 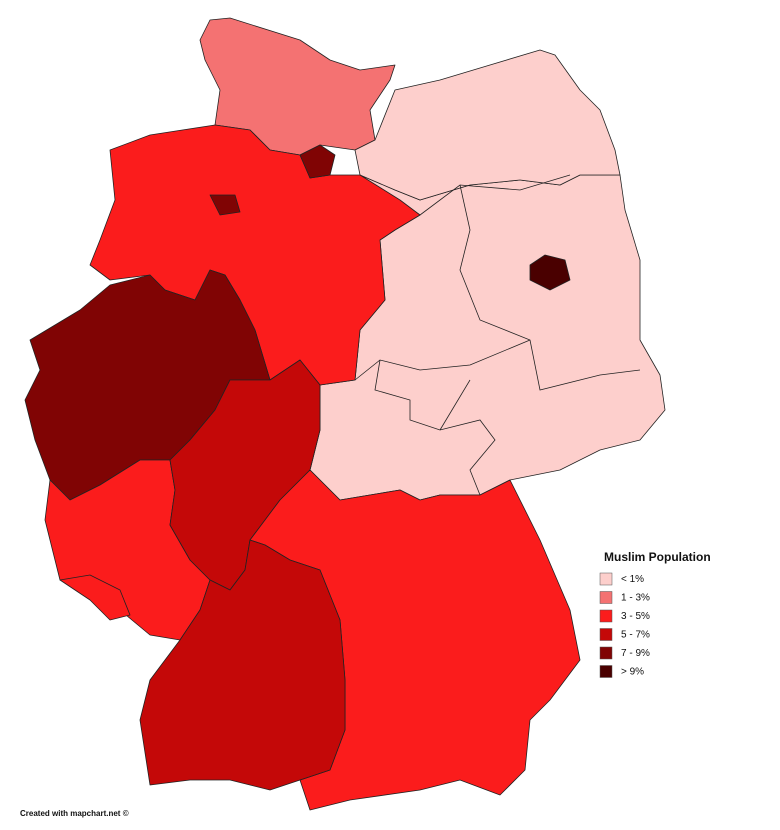 What do you see at coordinates (632, 579) in the screenshot?
I see `legend-label: < 1%` at bounding box center [632, 579].